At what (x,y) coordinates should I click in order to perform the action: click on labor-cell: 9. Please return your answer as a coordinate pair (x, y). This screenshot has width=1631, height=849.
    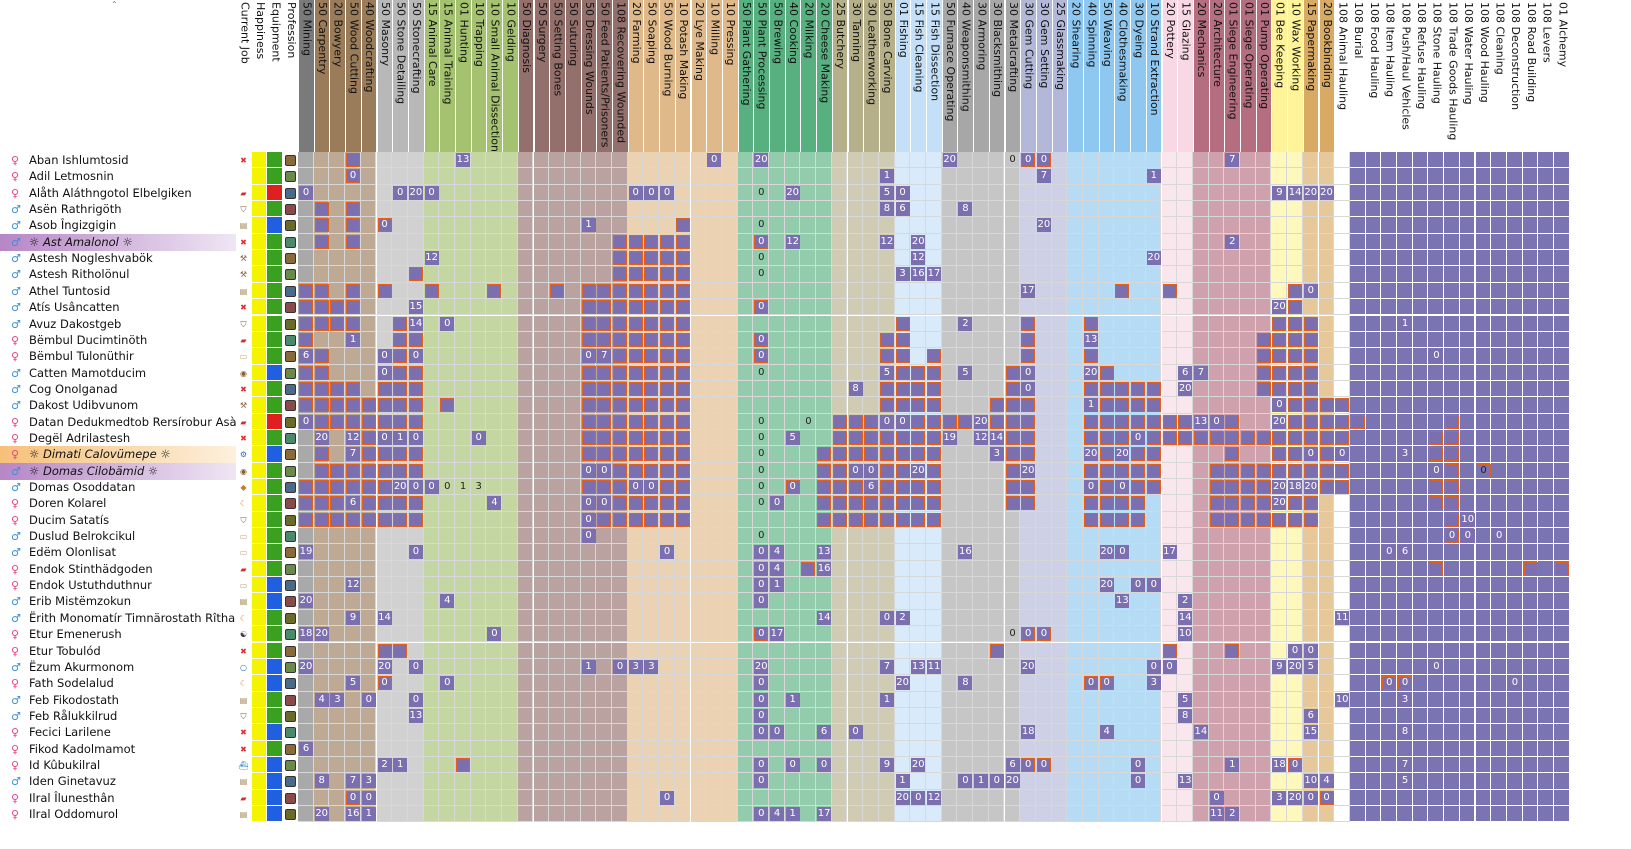
    Looking at the image, I should click on (1279, 193).